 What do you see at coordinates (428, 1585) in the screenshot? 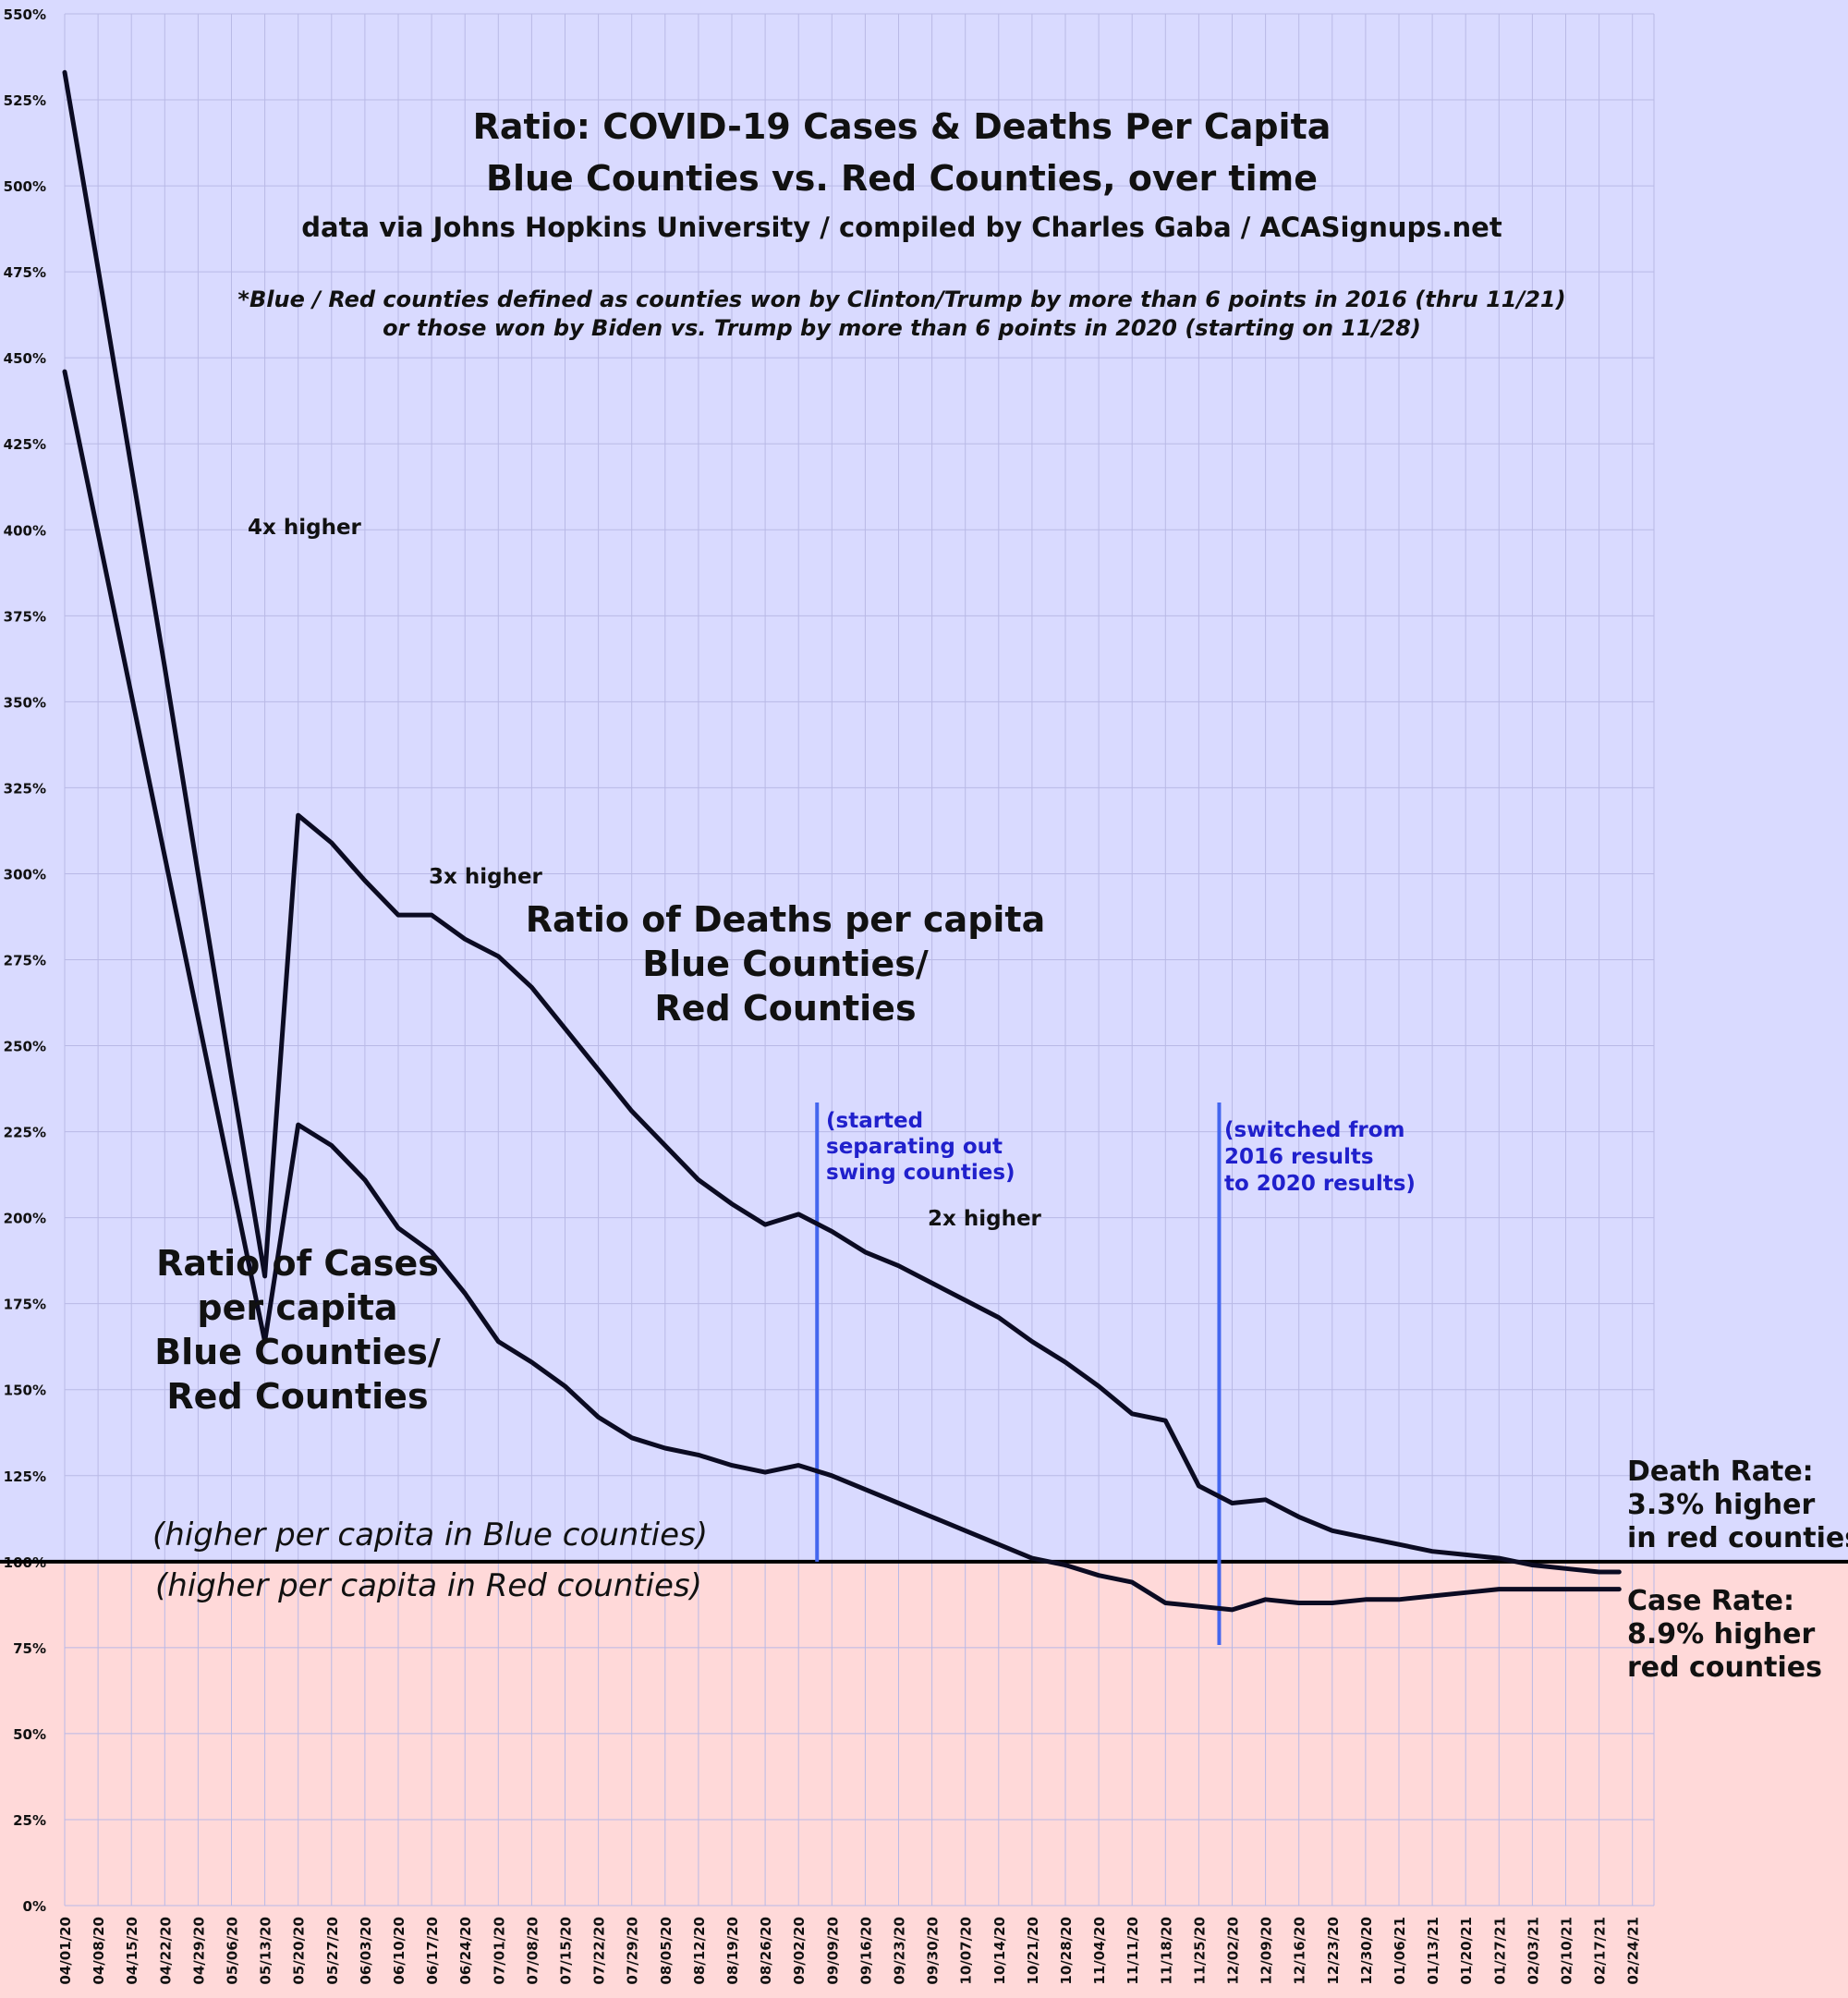
I see `annotation-higher-in-red: (higher per capita in Red counties)` at bounding box center [428, 1585].